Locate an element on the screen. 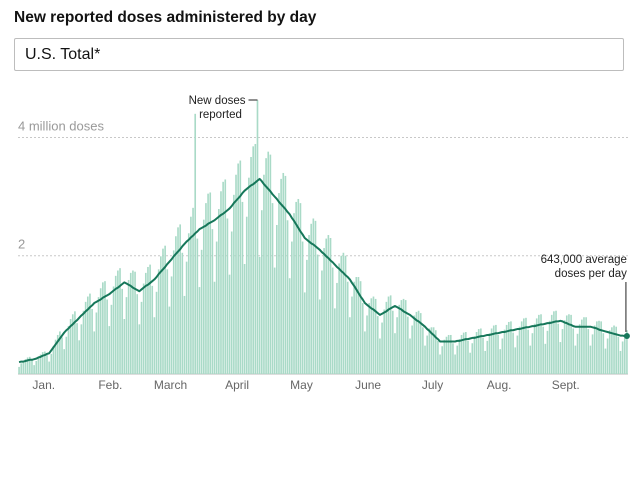  annotation: doses per day is located at coordinates (591, 274).